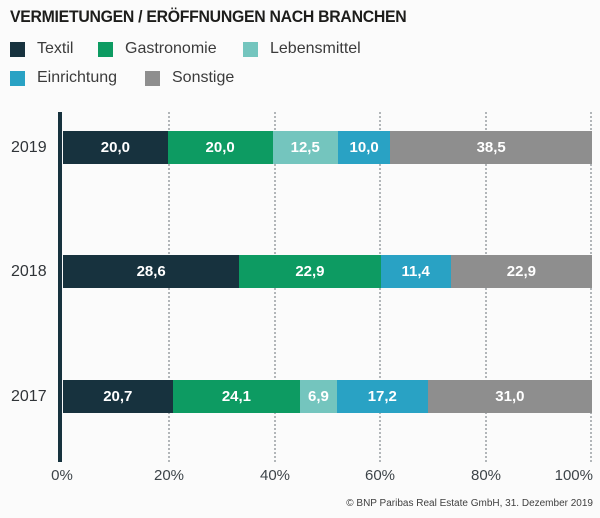 Image resolution: width=600 pixels, height=518 pixels. What do you see at coordinates (152, 78) in the screenshot?
I see `legend-swatch-sonstige` at bounding box center [152, 78].